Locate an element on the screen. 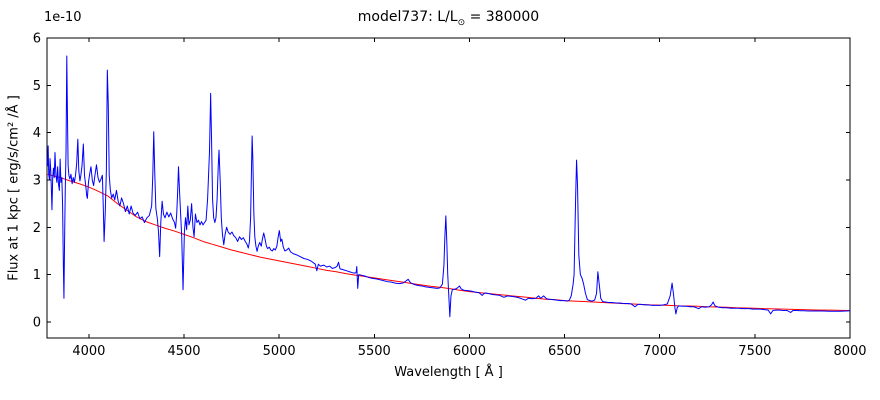 This screenshot has height=400, width=880. x-axis-label: Wavelength [ Å ] is located at coordinates (448, 372).